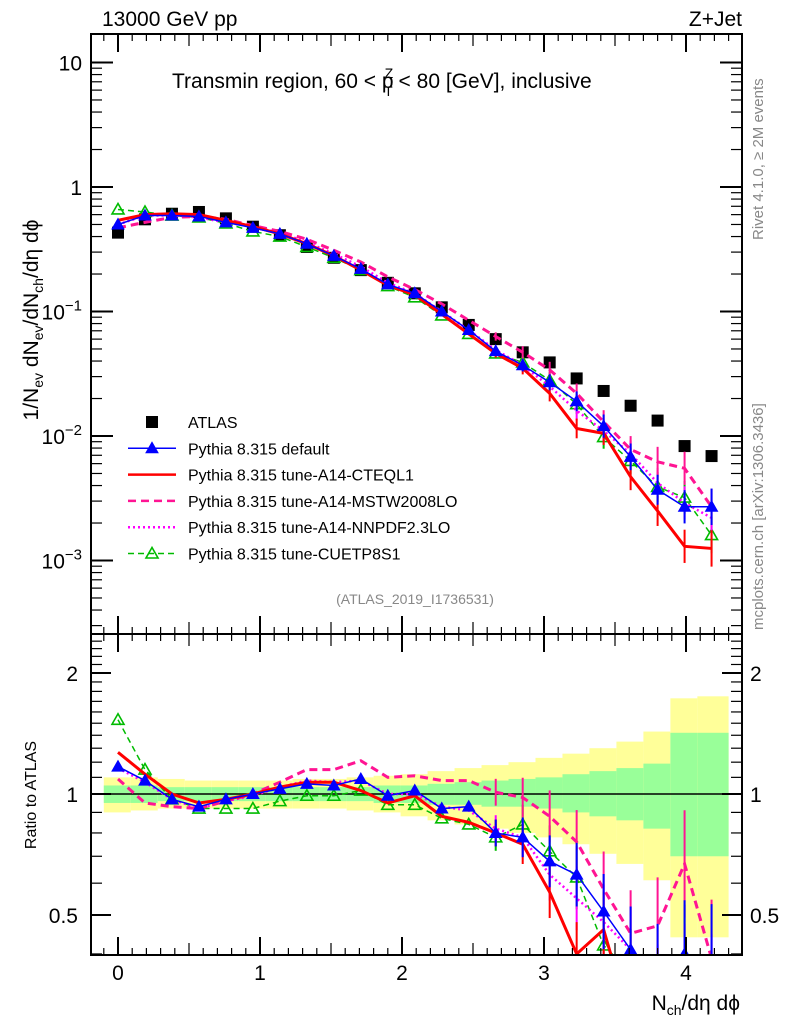 This screenshot has width=786, height=1024. Describe the element at coordinates (686, 973) in the screenshot. I see `x-tick-label: 4` at that location.